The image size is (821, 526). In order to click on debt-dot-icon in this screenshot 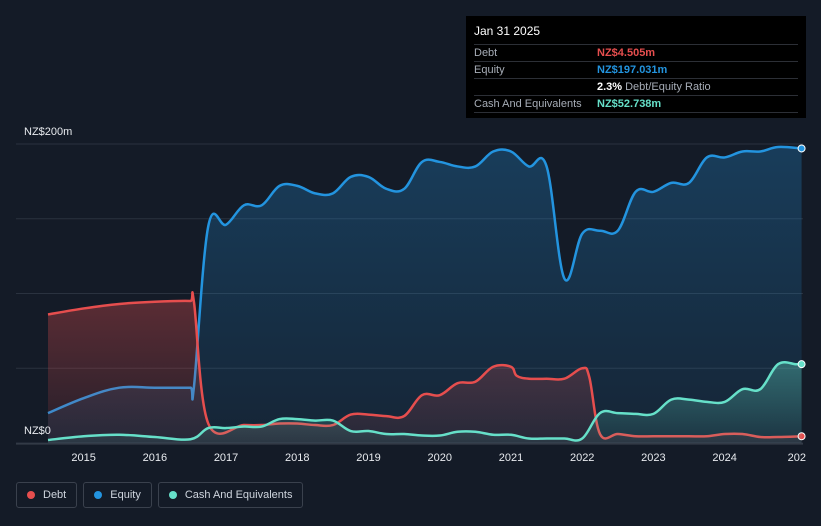, I will do `click(31, 495)`.